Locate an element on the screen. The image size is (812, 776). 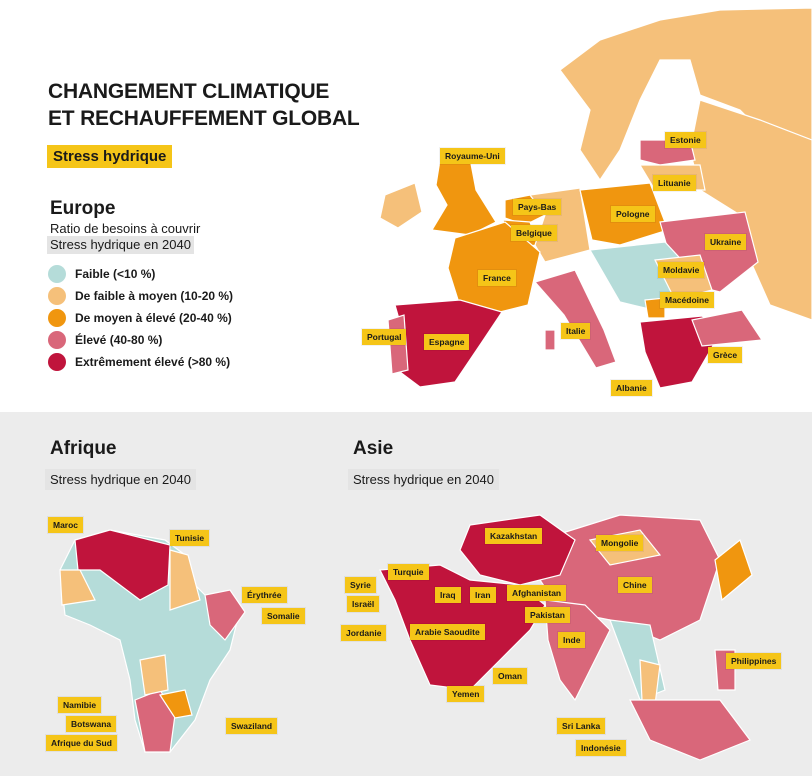
topic-tag: Stress hydrique is located at coordinates (110, 156).